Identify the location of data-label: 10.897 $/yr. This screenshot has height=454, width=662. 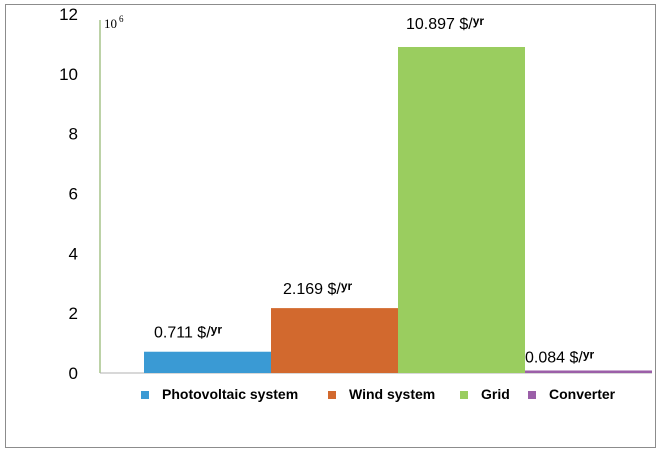
(445, 23).